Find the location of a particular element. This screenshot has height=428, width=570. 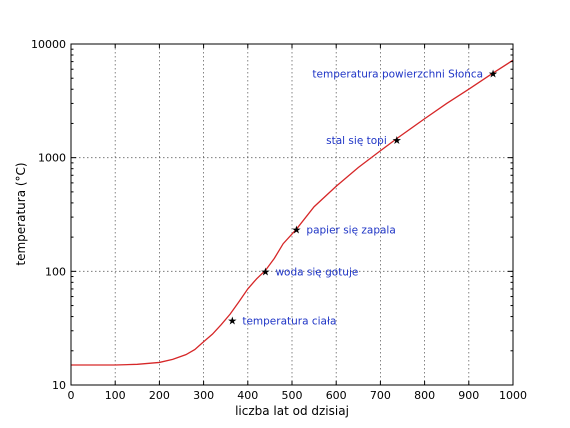

x-tick-label: 300 is located at coordinates (203, 395).